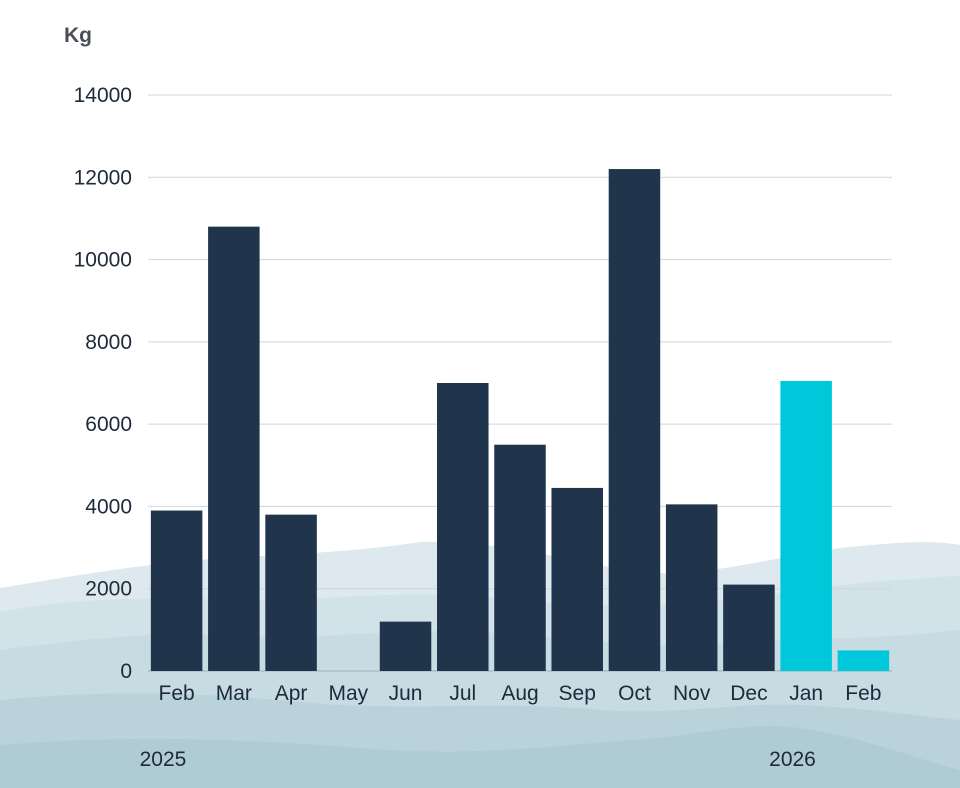  I want to click on x-tick-label: Dec, so click(748, 693).